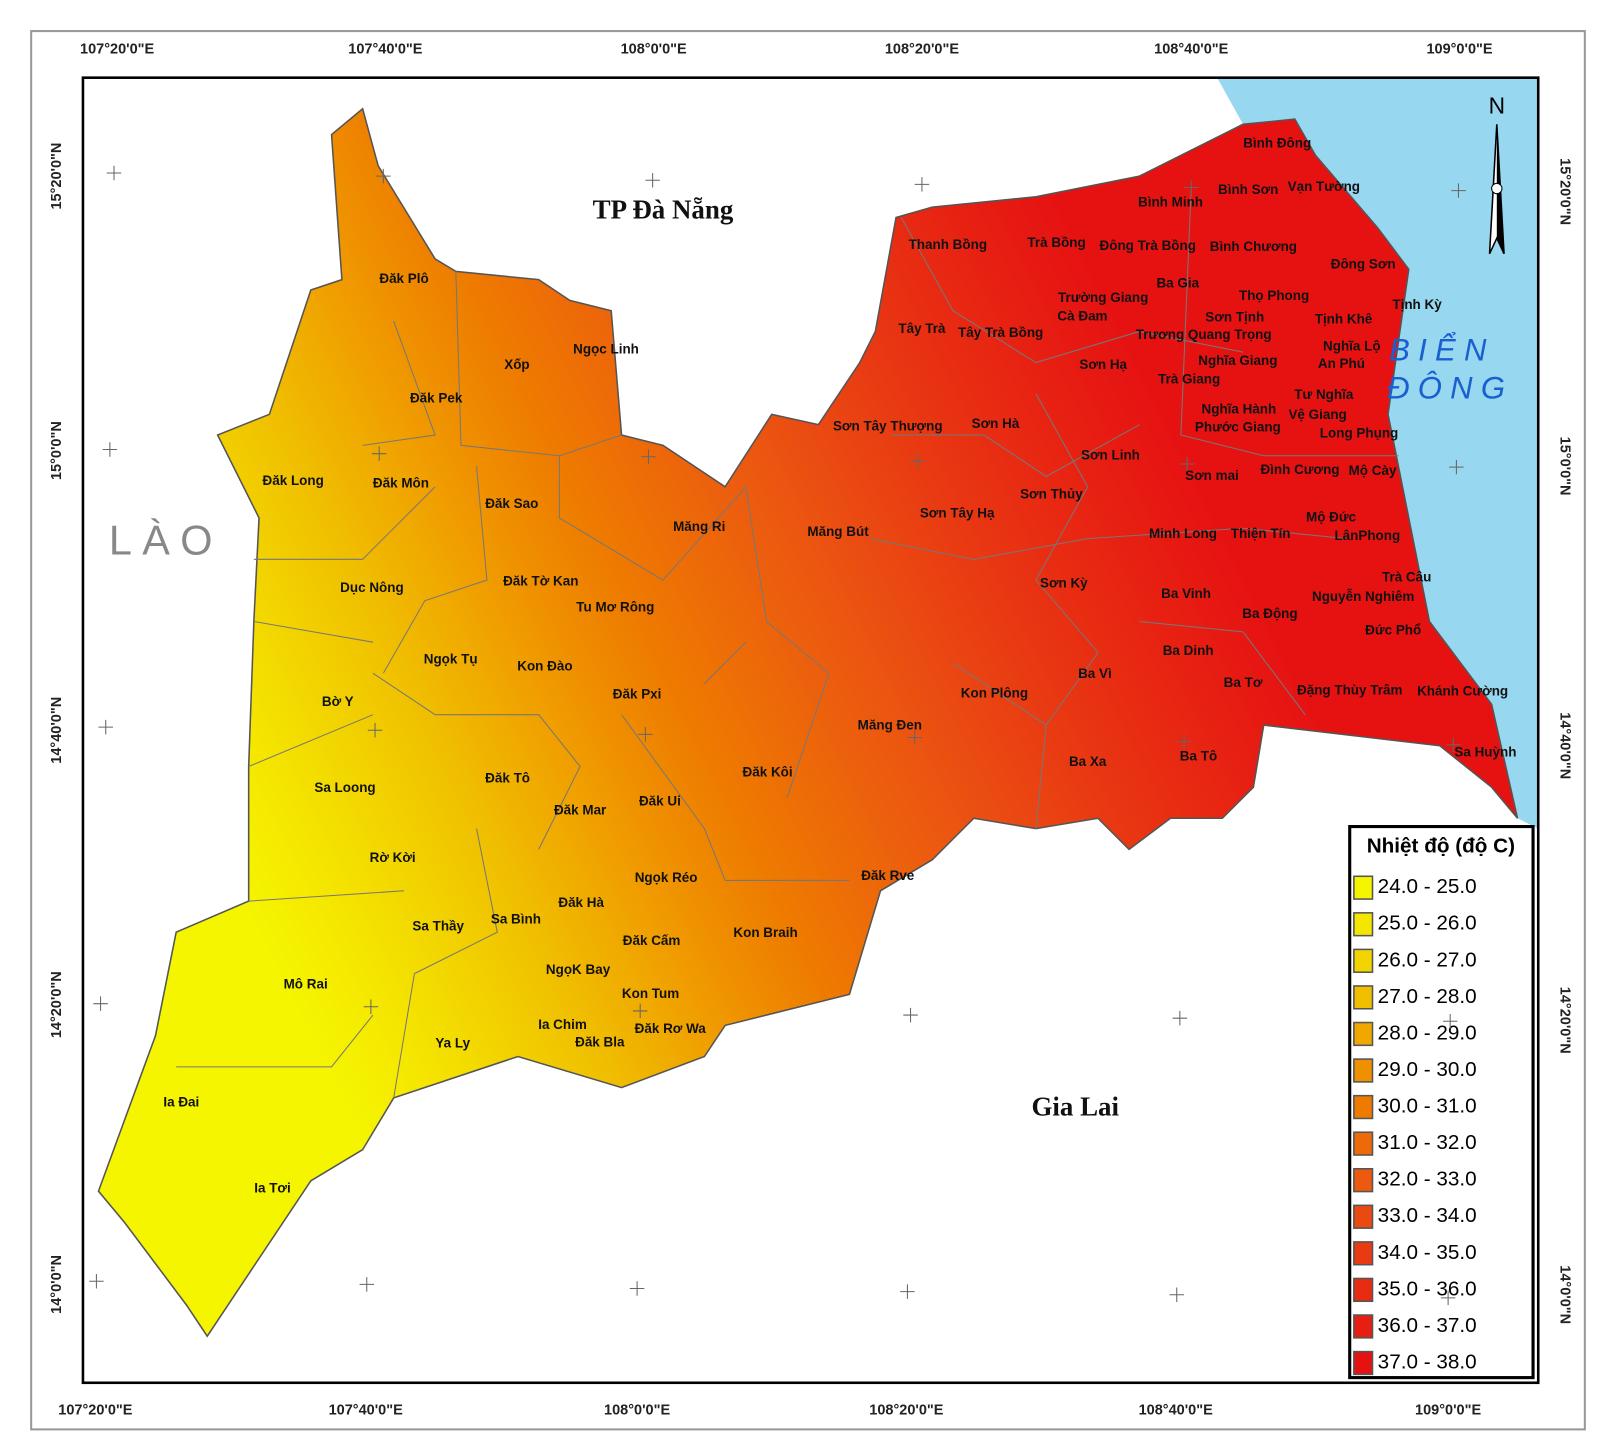 This screenshot has height=1452, width=1616. What do you see at coordinates (1427, 1106) in the screenshot?
I see `legend-label: 30.0 - 31.0` at bounding box center [1427, 1106].